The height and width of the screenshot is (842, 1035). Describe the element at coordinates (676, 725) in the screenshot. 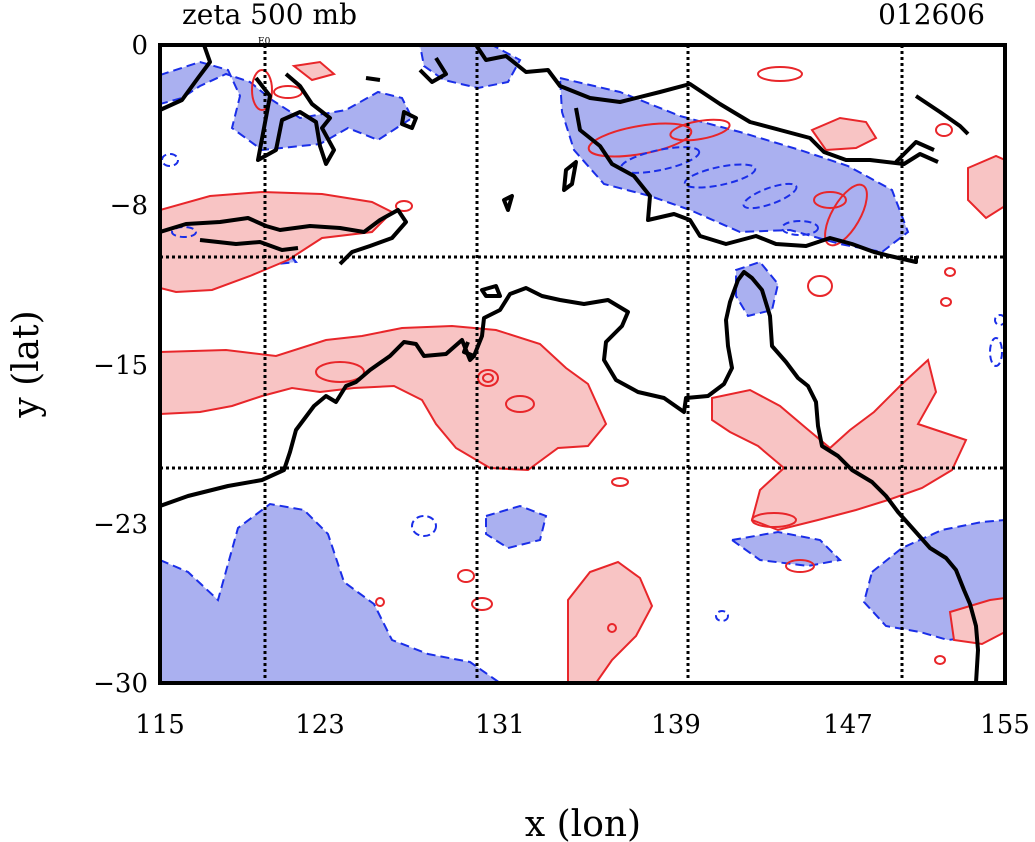

I see `x-tick-label: 139` at that location.